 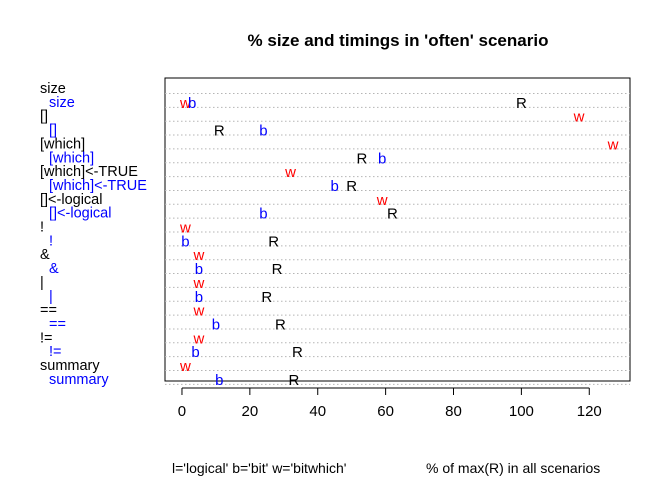 I want to click on x-tick-label: 40, so click(x=317, y=411).